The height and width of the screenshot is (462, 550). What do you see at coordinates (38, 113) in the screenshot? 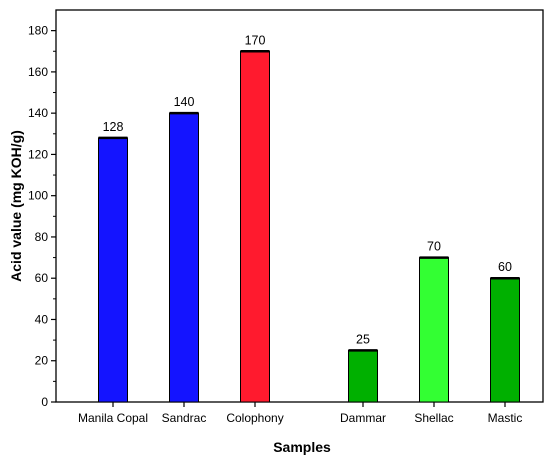
I see `y-tick-label: 140` at bounding box center [38, 113].